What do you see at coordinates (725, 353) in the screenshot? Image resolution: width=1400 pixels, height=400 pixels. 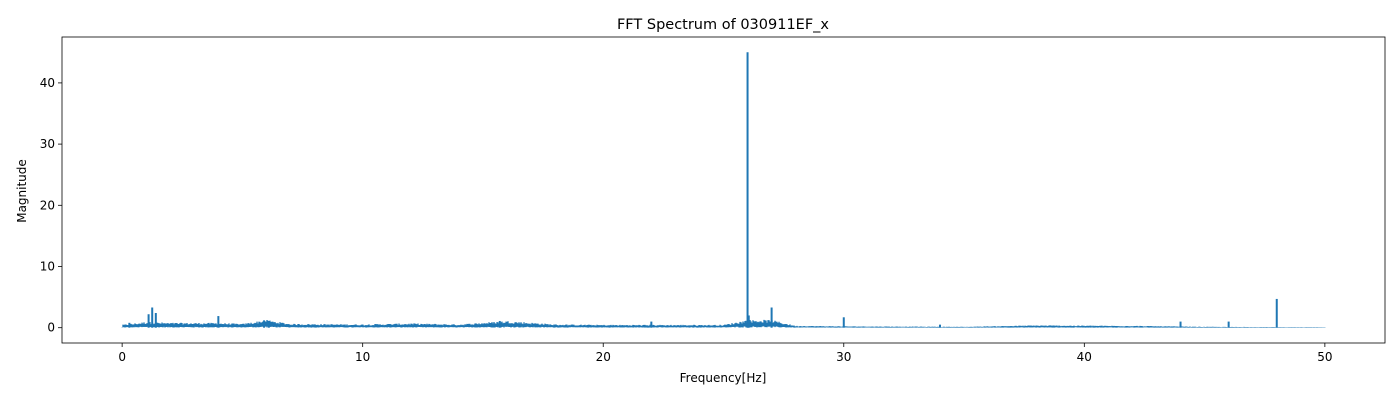 I see `x-axis: 0 10 20 30 40 50` at bounding box center [725, 353].